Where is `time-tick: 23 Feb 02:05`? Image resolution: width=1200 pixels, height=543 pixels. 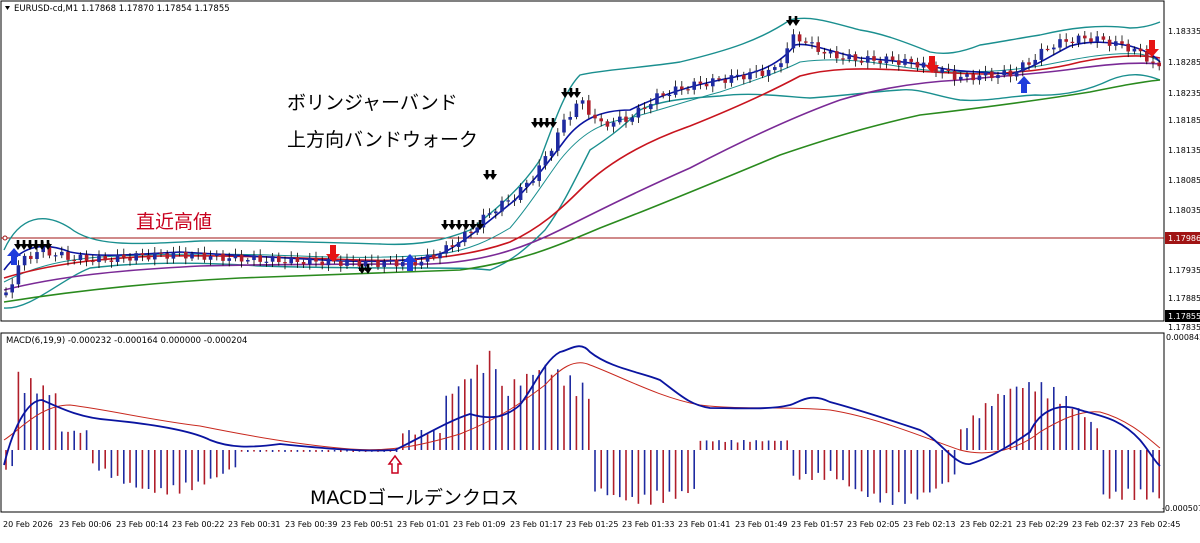 time-tick: 23 Feb 02:05 is located at coordinates (873, 524).